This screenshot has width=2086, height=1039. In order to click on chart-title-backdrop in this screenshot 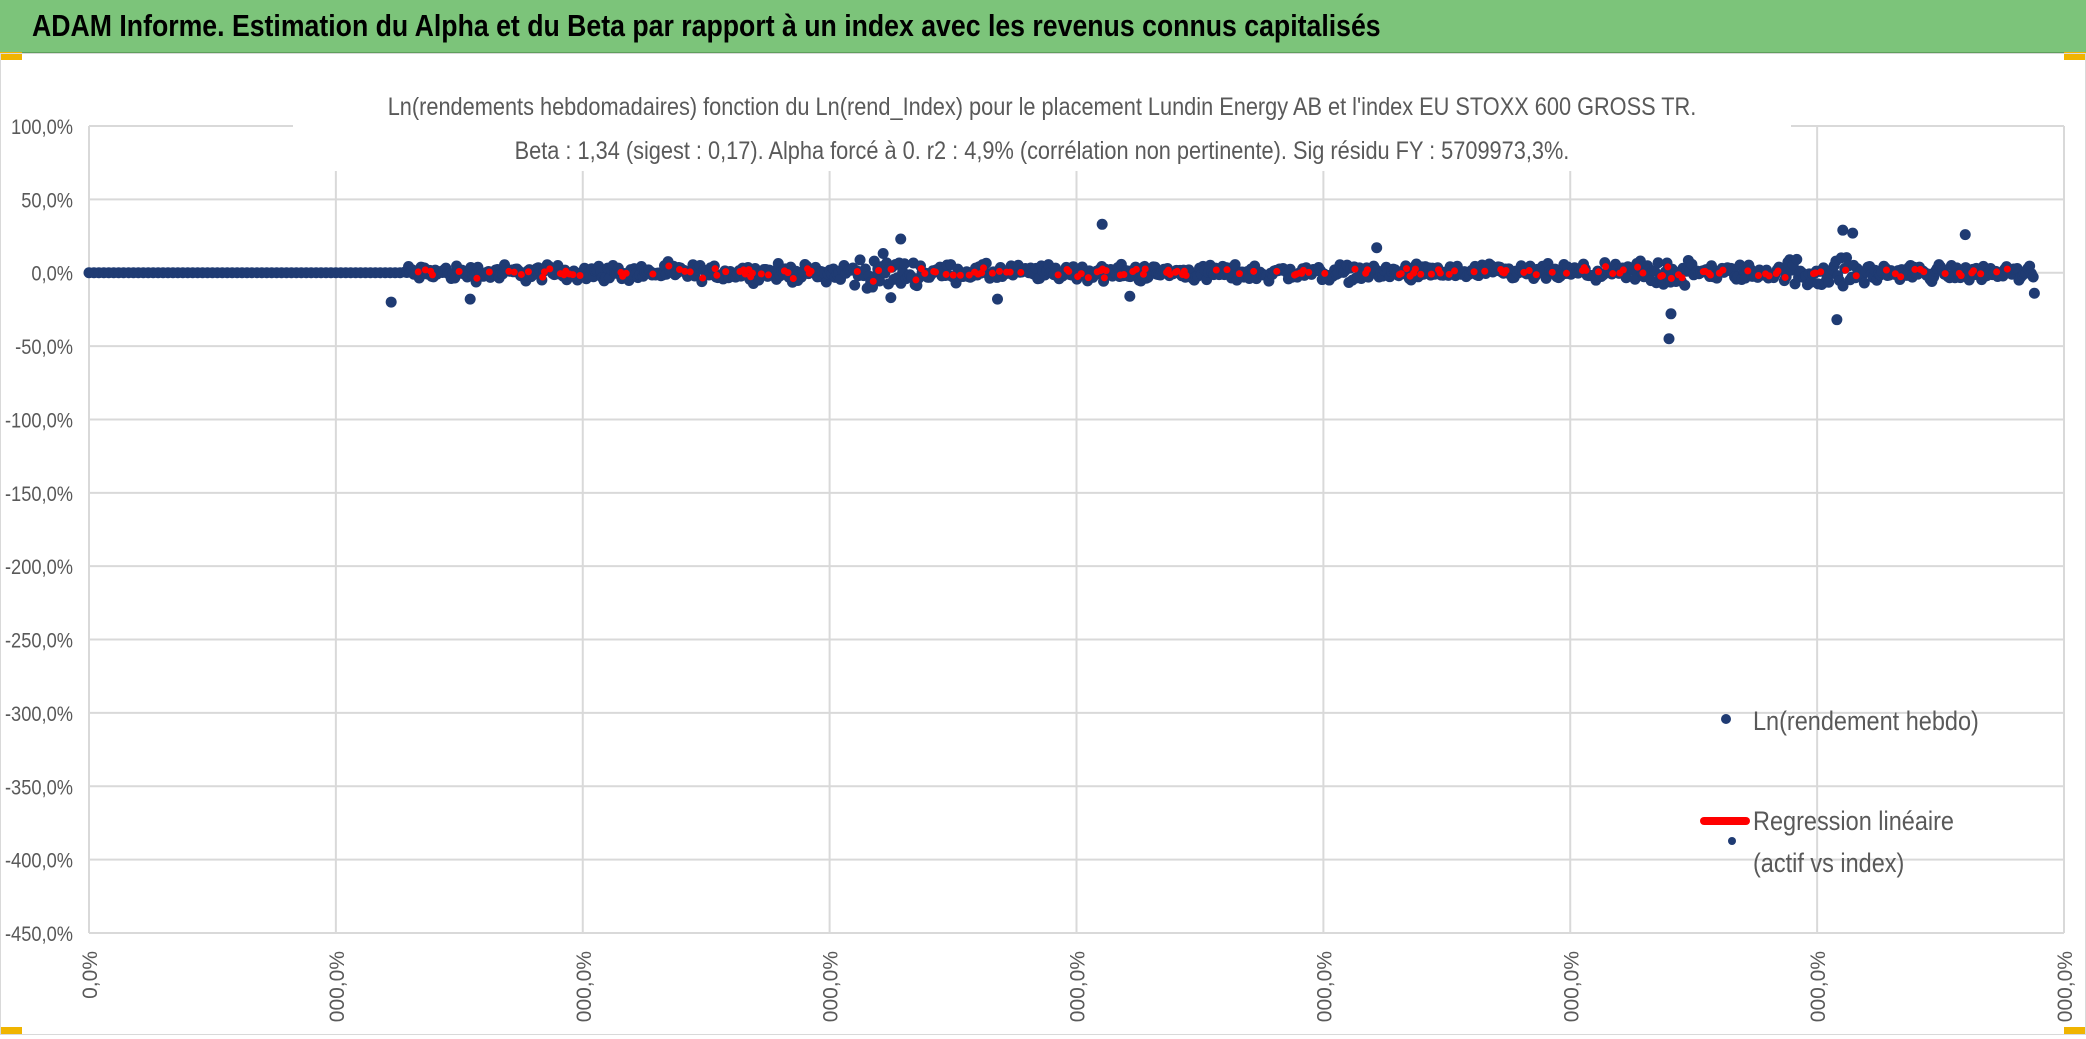, I will do `click(1042, 128)`.